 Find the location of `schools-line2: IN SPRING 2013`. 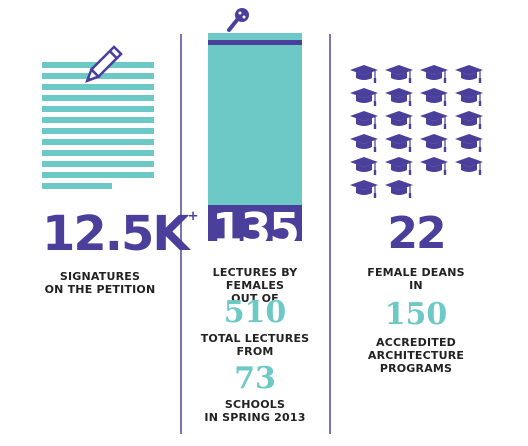

schools-line2: IN SPRING 2013 is located at coordinates (255, 417).